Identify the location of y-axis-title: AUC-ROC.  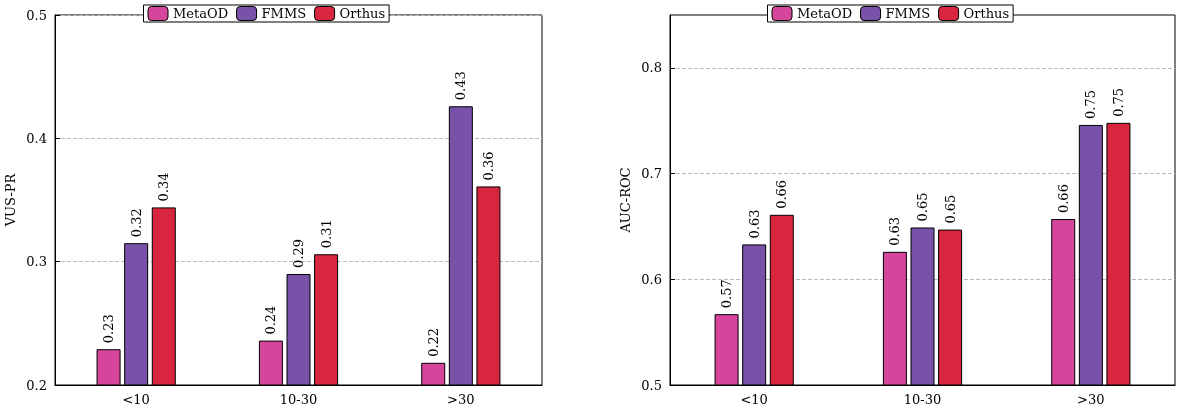
(625, 200).